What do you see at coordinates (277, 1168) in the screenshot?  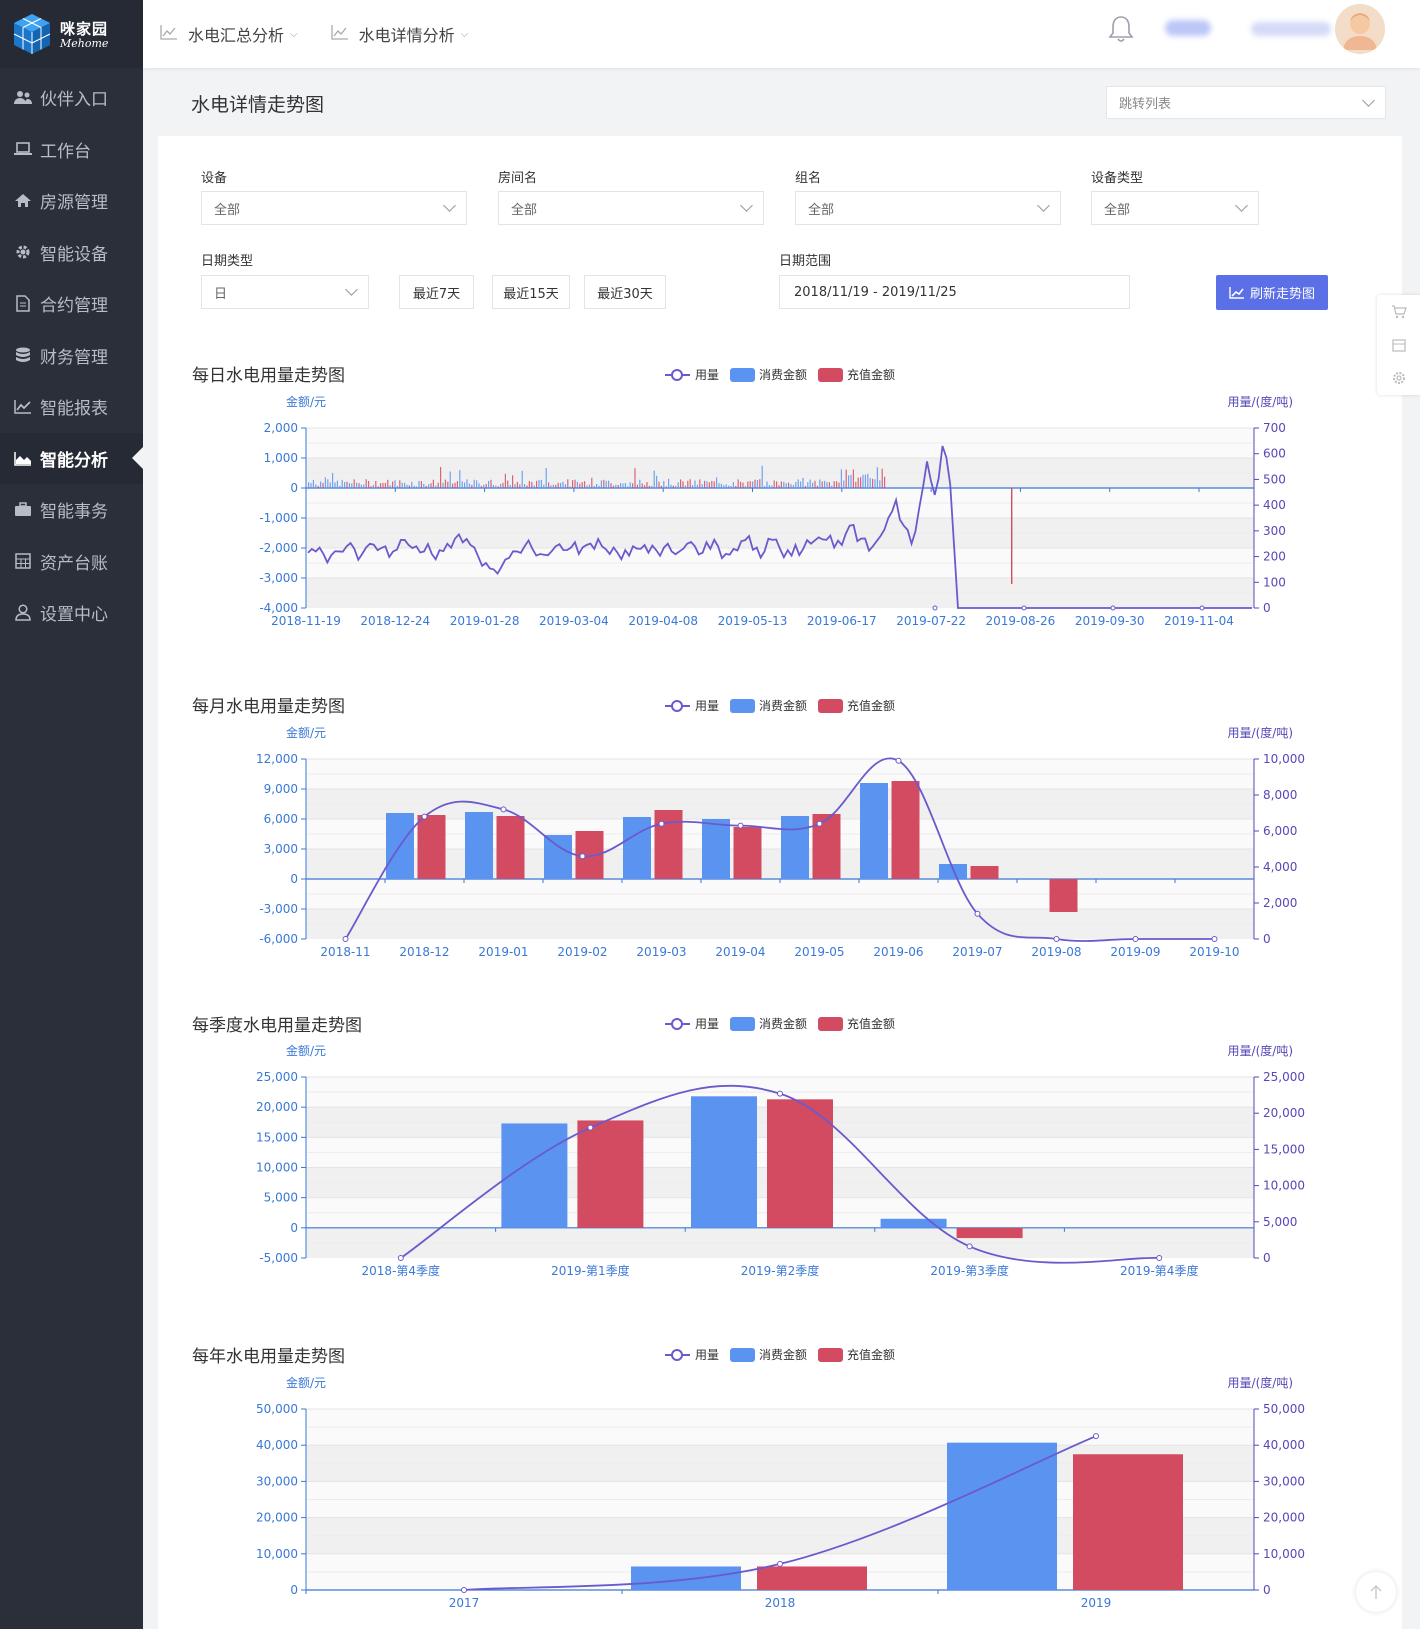 I see `left-axis-tick-label: 10,000` at bounding box center [277, 1168].